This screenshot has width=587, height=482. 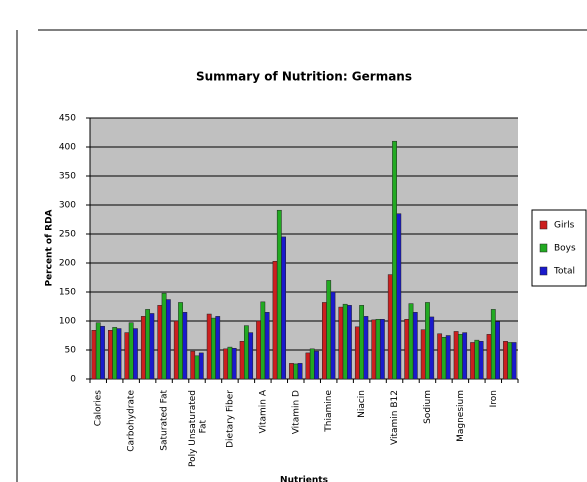 I want to click on y-tick-label: 150, so click(x=67, y=293).